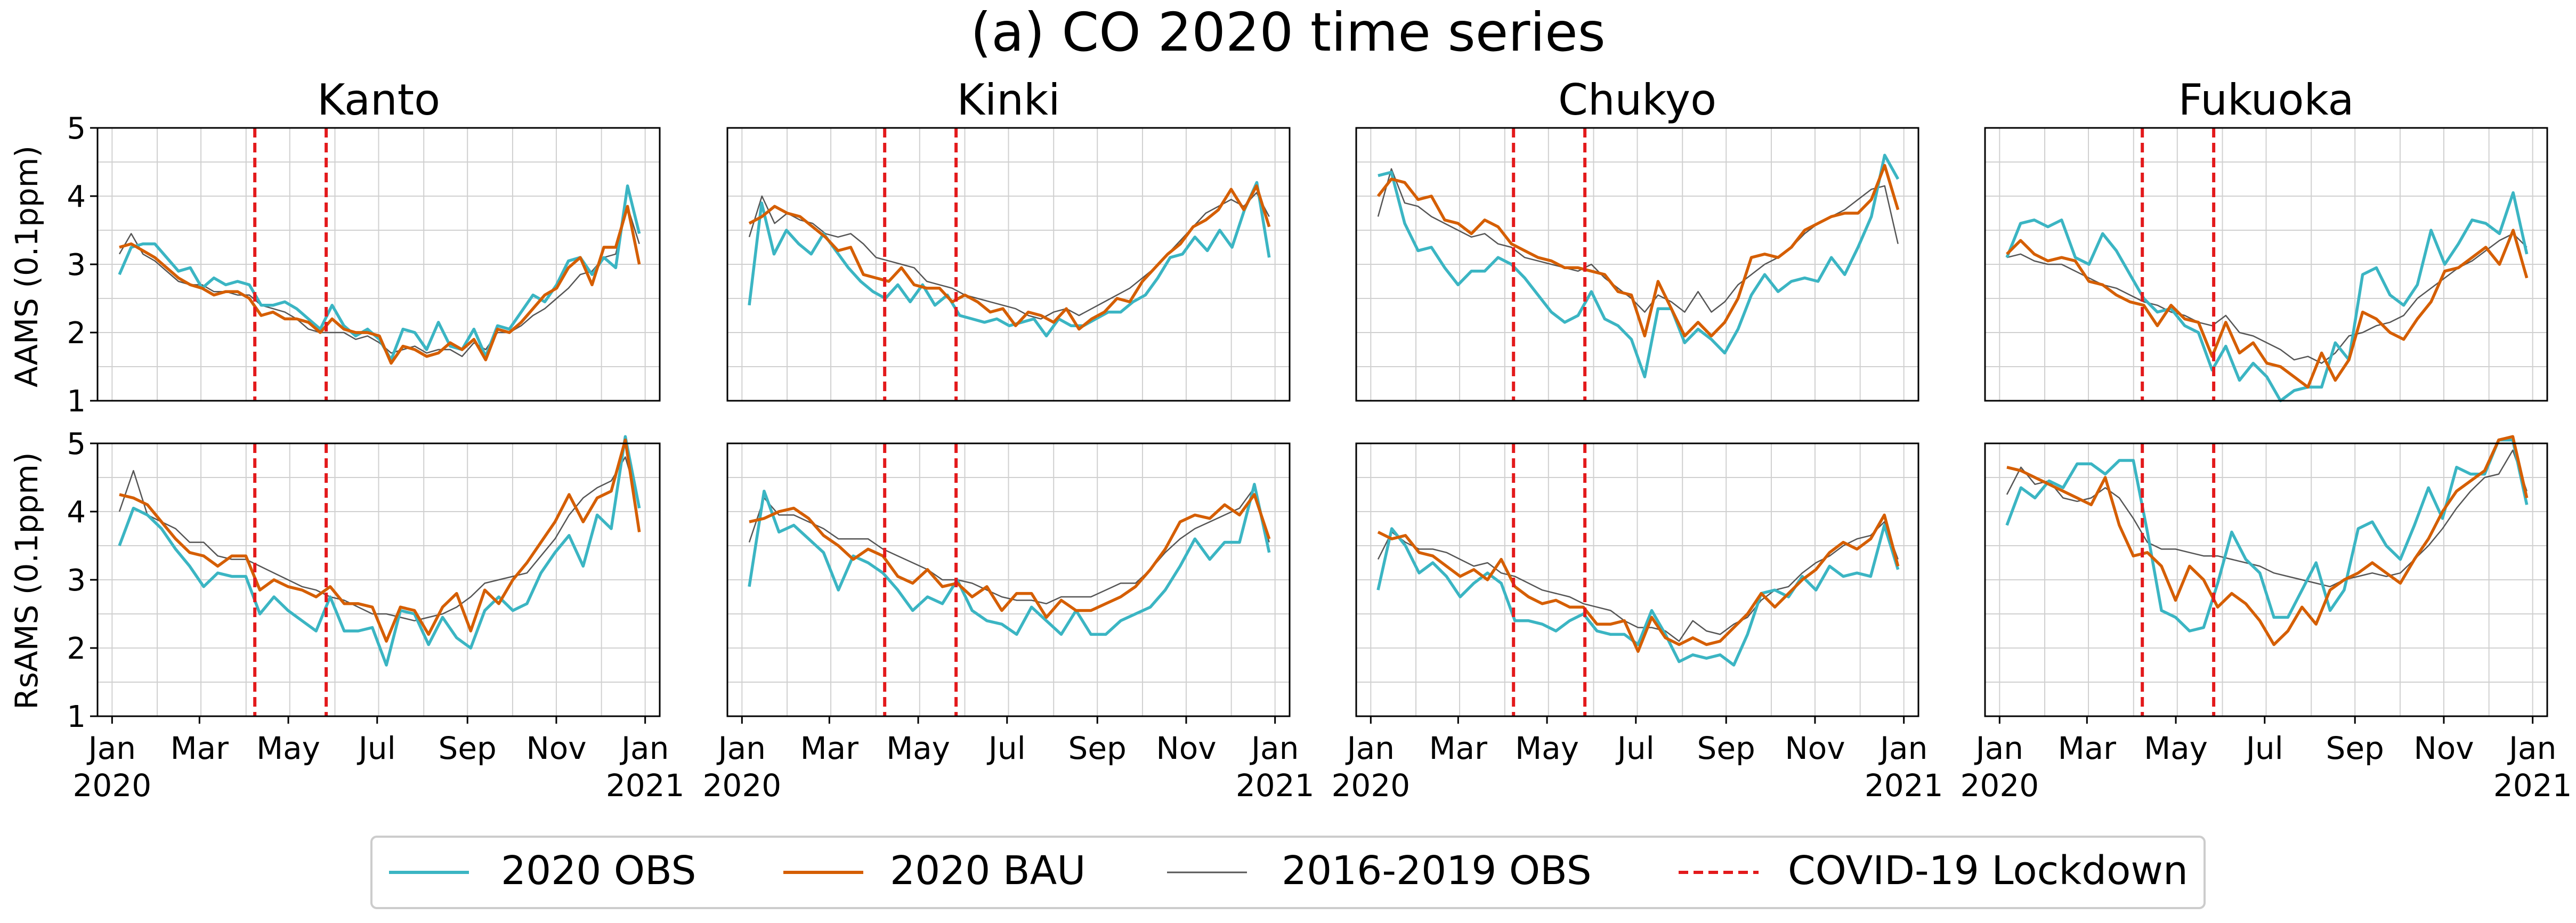 The image size is (2576, 923). I want to click on panel-title: Kanto, so click(378, 100).